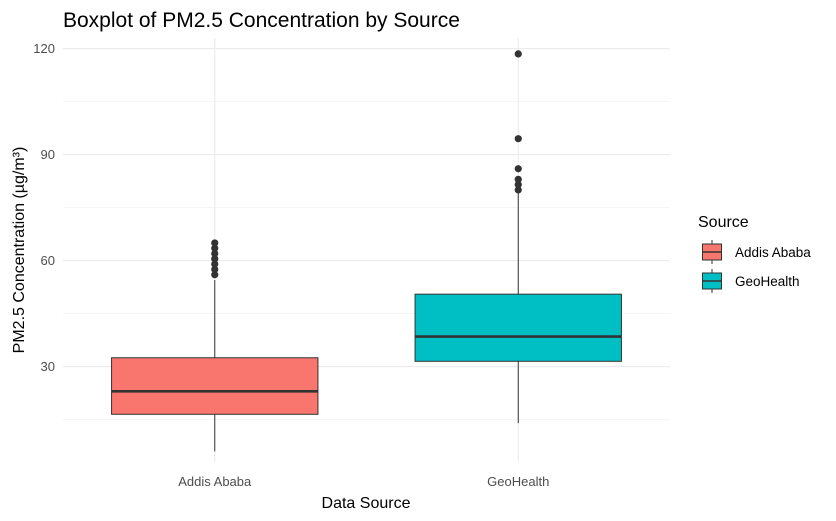  What do you see at coordinates (723, 222) in the screenshot?
I see `legend-title: Source` at bounding box center [723, 222].